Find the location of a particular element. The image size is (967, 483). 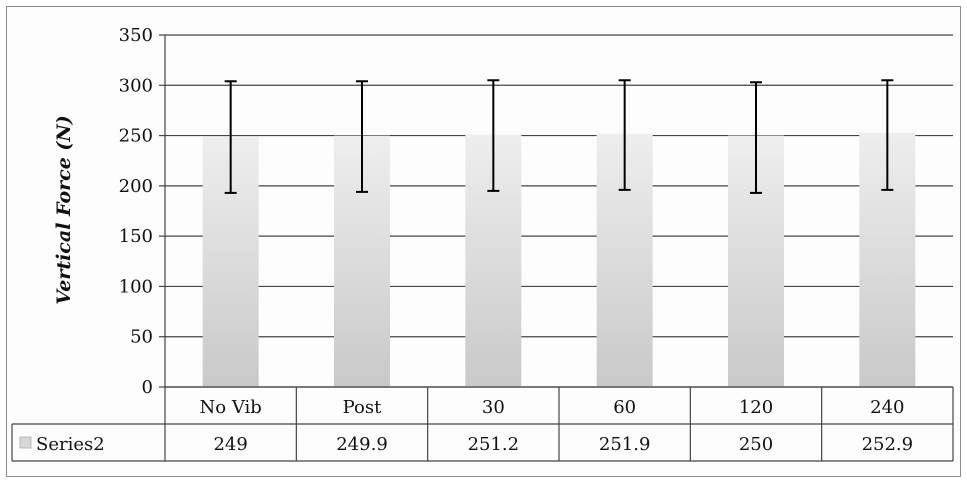

legend-series-name: Series2 is located at coordinates (70, 444).